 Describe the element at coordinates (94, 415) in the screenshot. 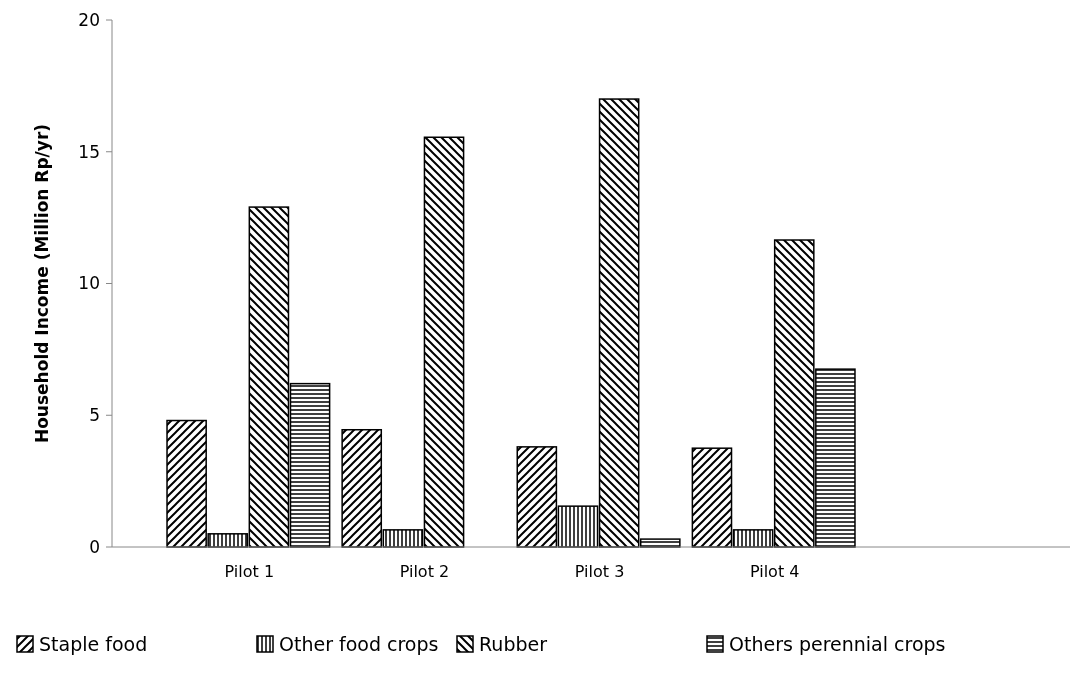

I see `y-tick-label: 5` at that location.